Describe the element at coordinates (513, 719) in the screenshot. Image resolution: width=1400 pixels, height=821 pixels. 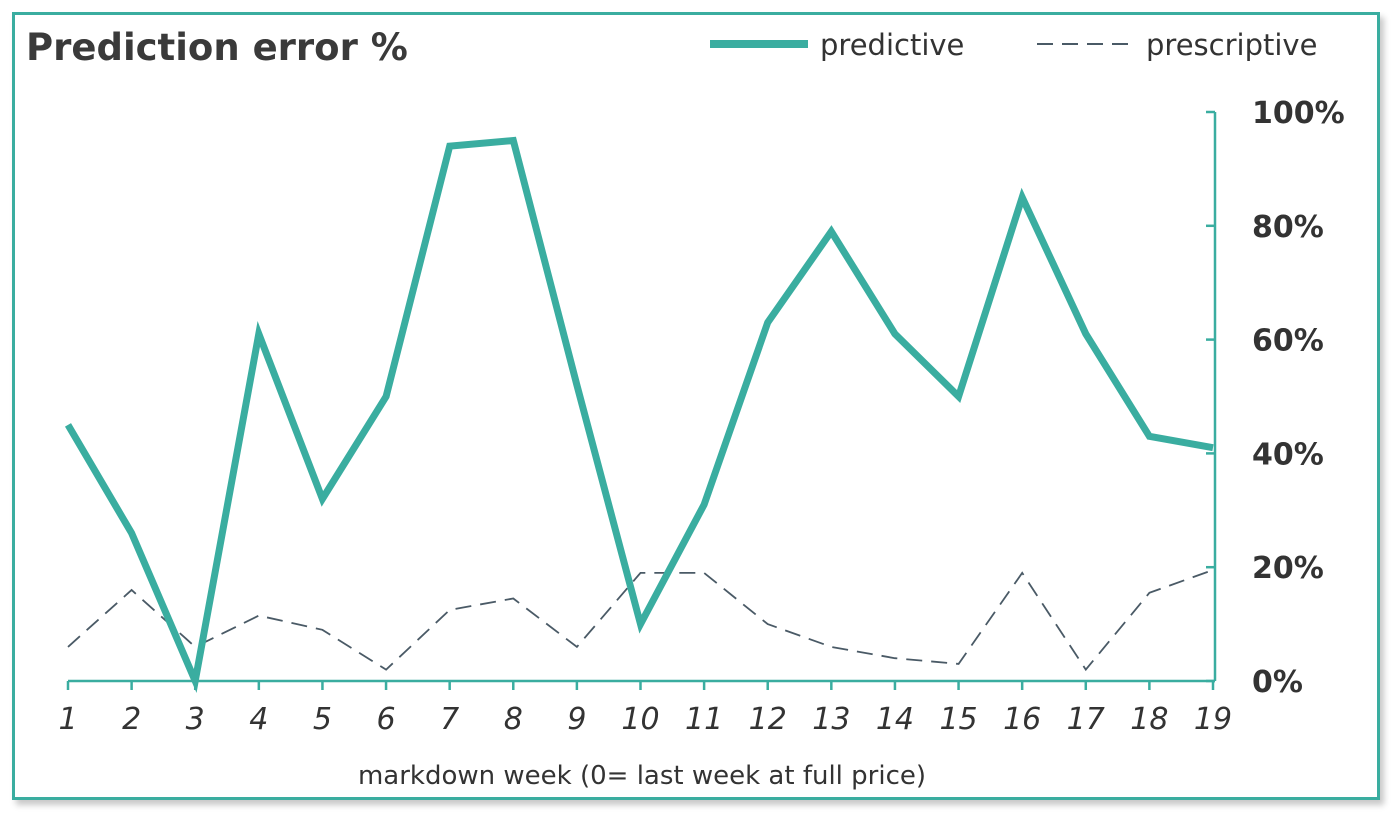
I see `x-tick-label: 8` at that location.